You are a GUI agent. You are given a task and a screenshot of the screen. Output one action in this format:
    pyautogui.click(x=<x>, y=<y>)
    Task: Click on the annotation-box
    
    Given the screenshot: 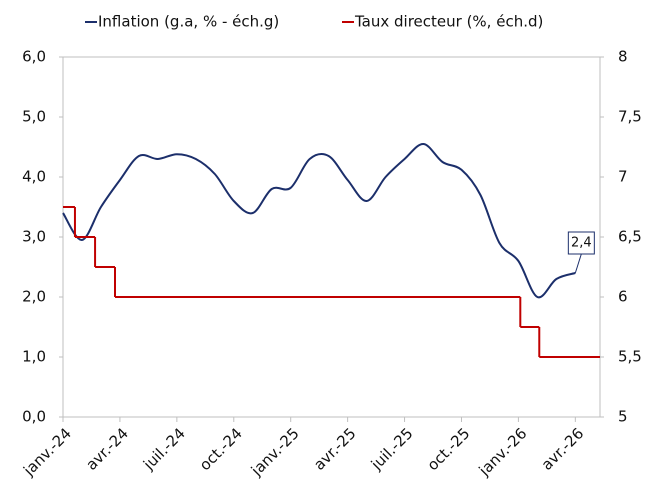 What is the action you would take?
    pyautogui.click(x=581, y=243)
    